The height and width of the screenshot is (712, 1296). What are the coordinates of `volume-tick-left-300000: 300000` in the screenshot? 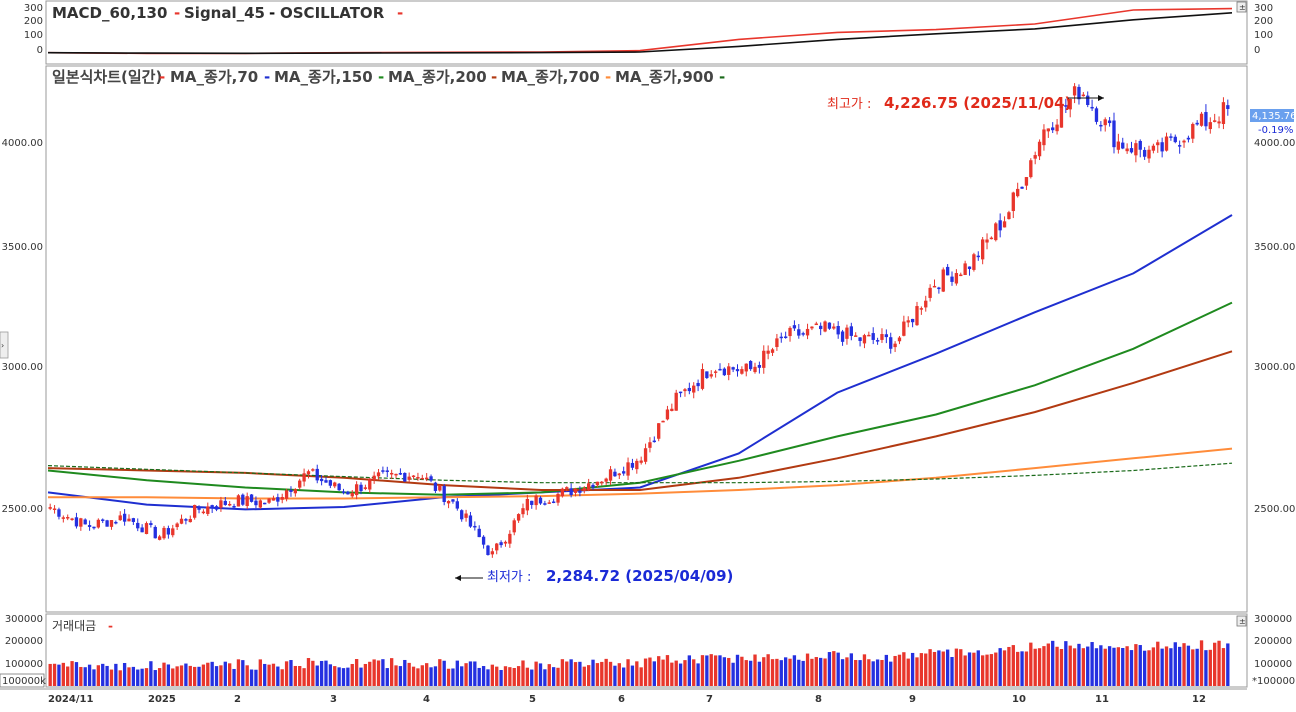 It's located at (24, 619).